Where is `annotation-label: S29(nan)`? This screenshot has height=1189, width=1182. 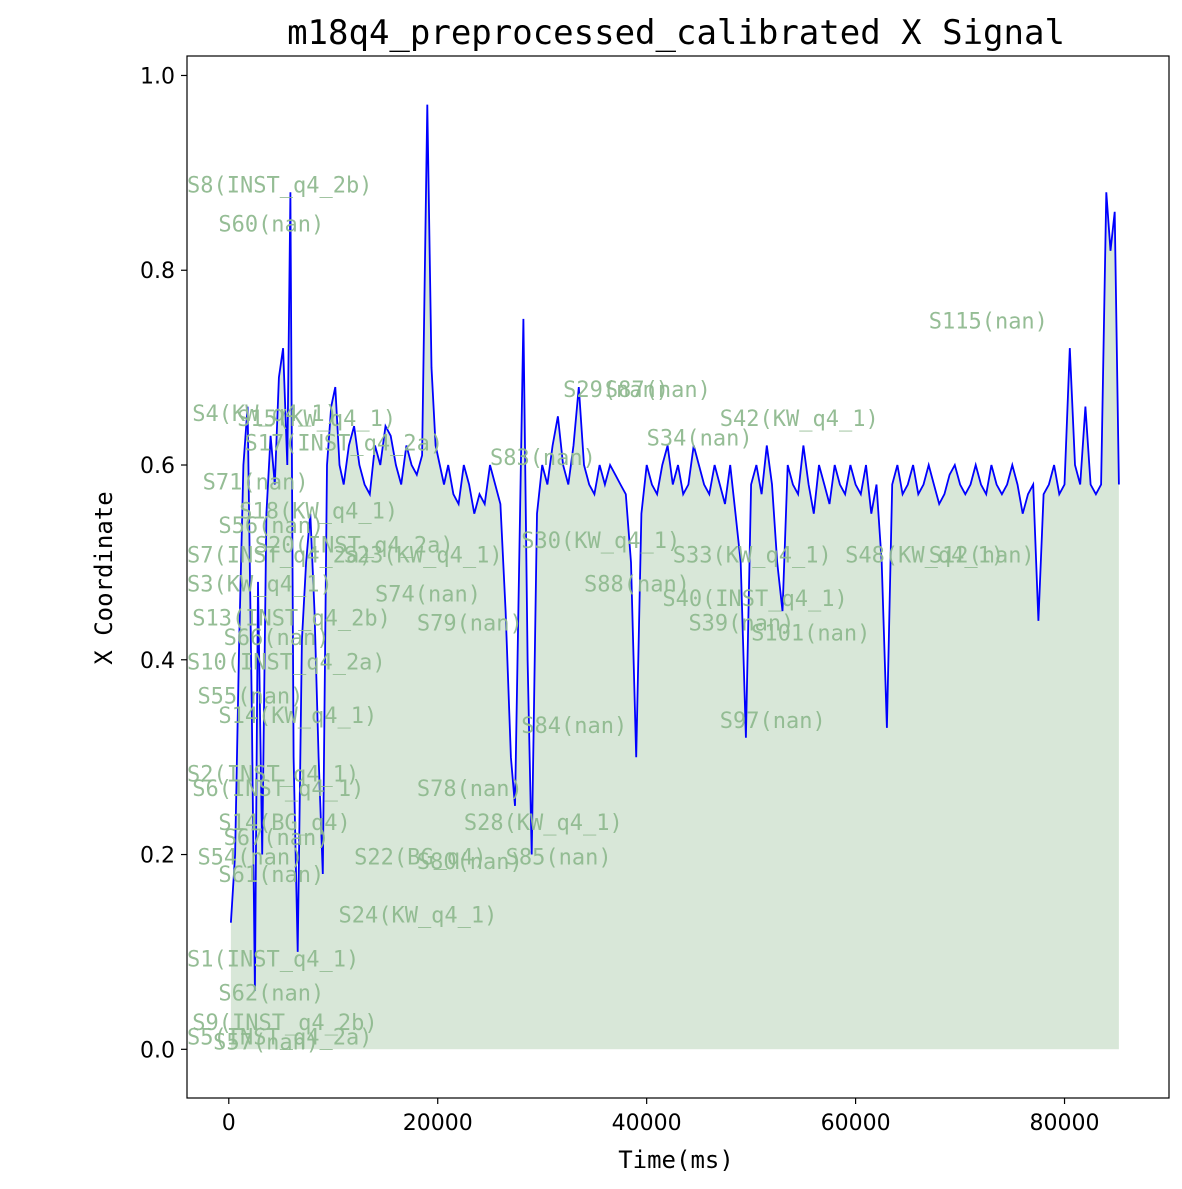 annotation-label: S29(nan) is located at coordinates (616, 390).